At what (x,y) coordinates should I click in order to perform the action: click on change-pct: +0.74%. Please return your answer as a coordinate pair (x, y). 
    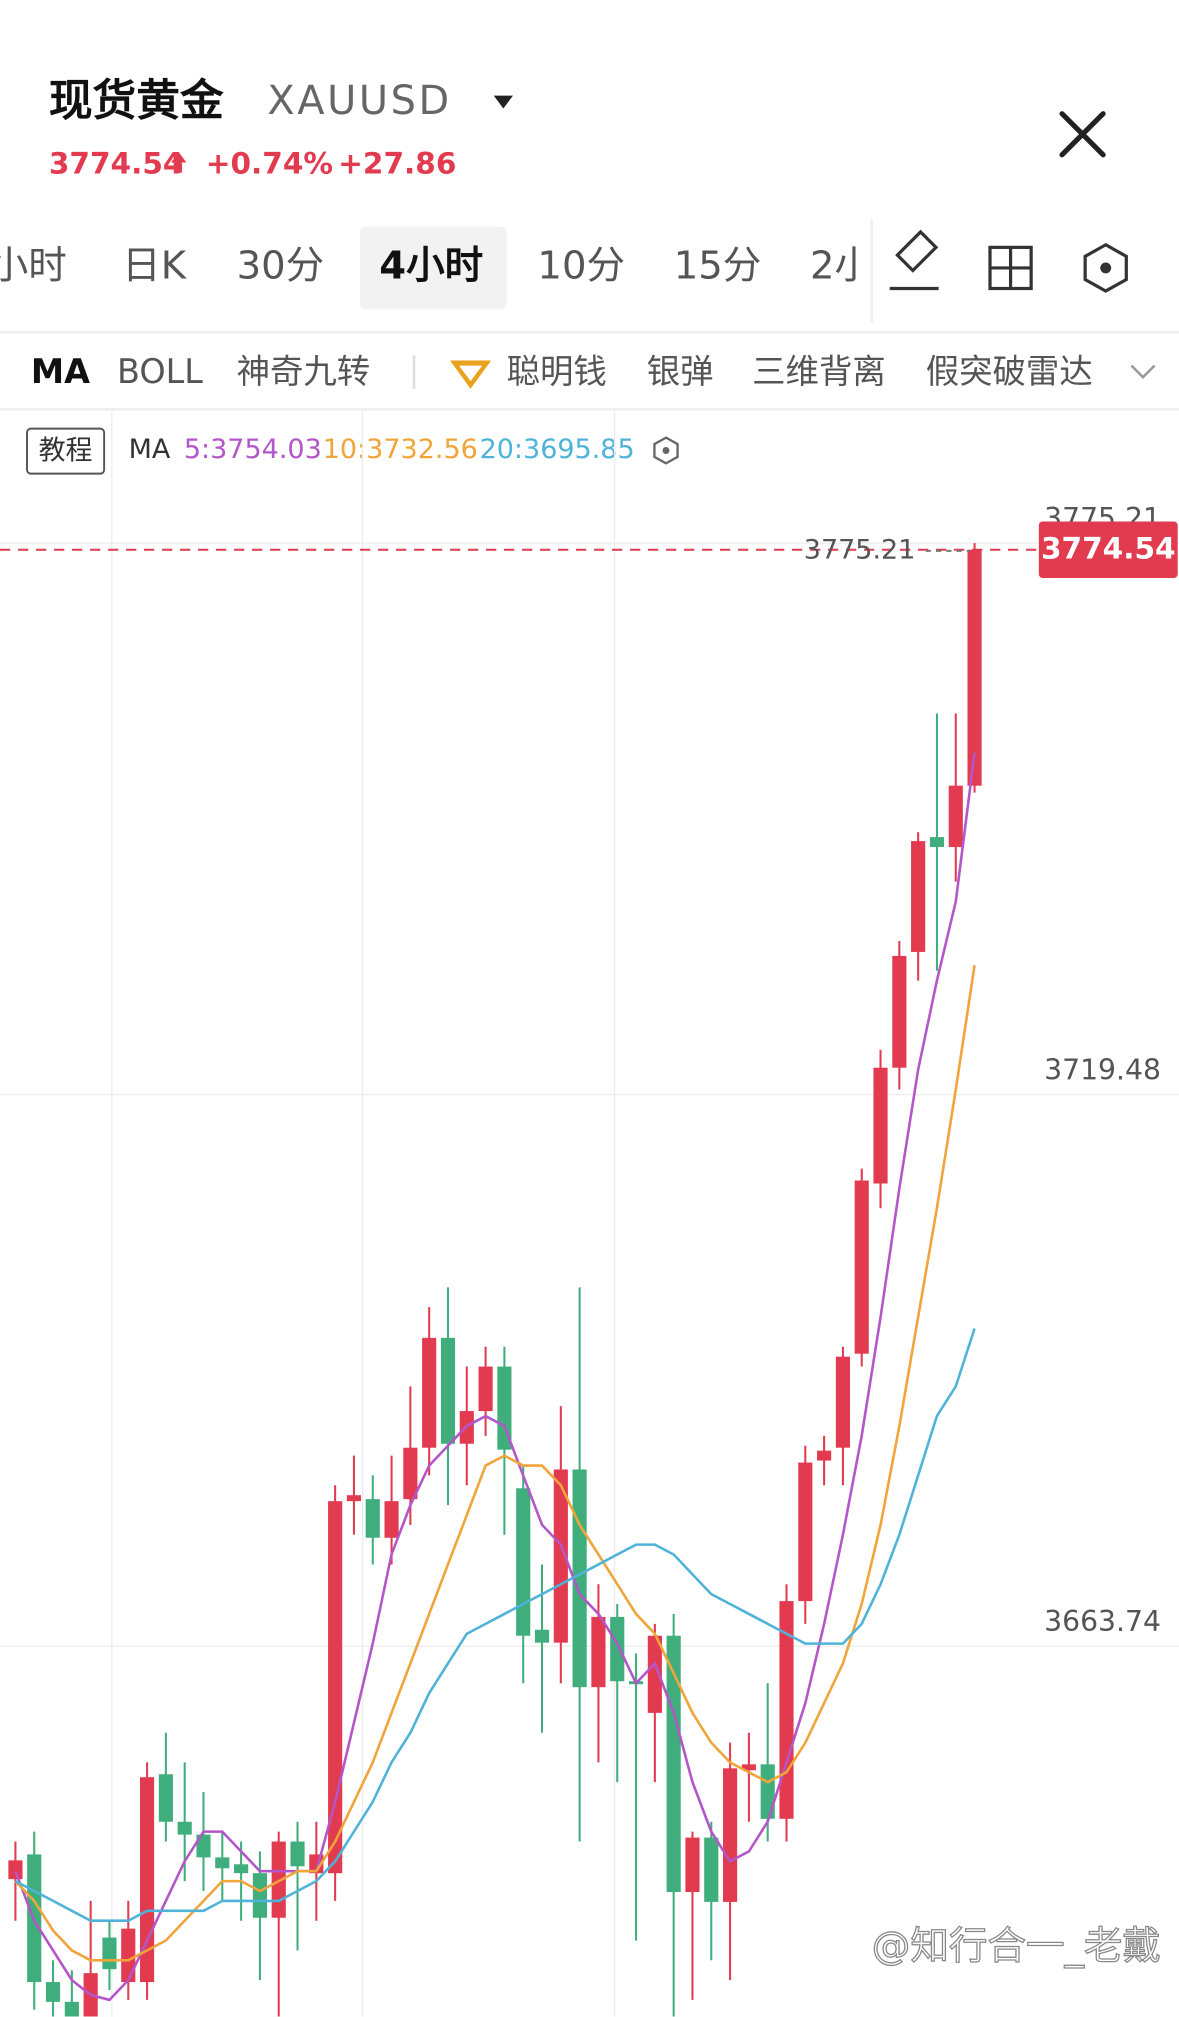
    Looking at the image, I should click on (269, 164).